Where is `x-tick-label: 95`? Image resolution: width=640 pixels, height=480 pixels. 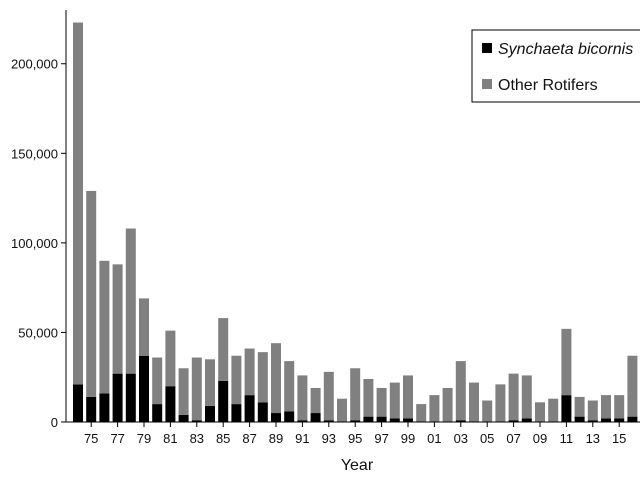 x-tick-label: 95 is located at coordinates (355, 438).